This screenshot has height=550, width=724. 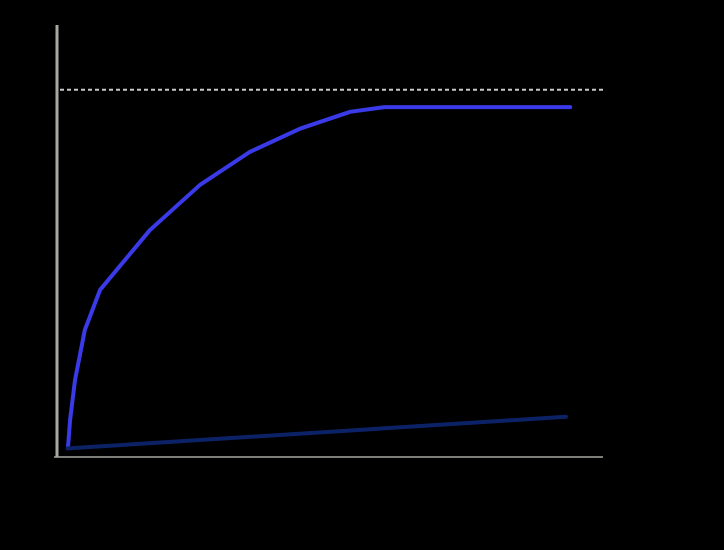 What do you see at coordinates (316, 432) in the screenshot?
I see `series-line` at bounding box center [316, 432].